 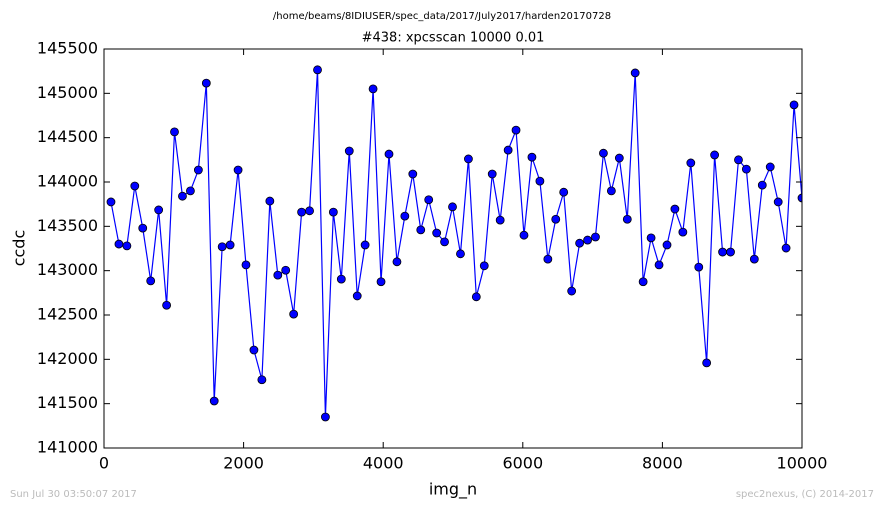 I want to click on y-tick-label: 143500, so click(x=67, y=225).